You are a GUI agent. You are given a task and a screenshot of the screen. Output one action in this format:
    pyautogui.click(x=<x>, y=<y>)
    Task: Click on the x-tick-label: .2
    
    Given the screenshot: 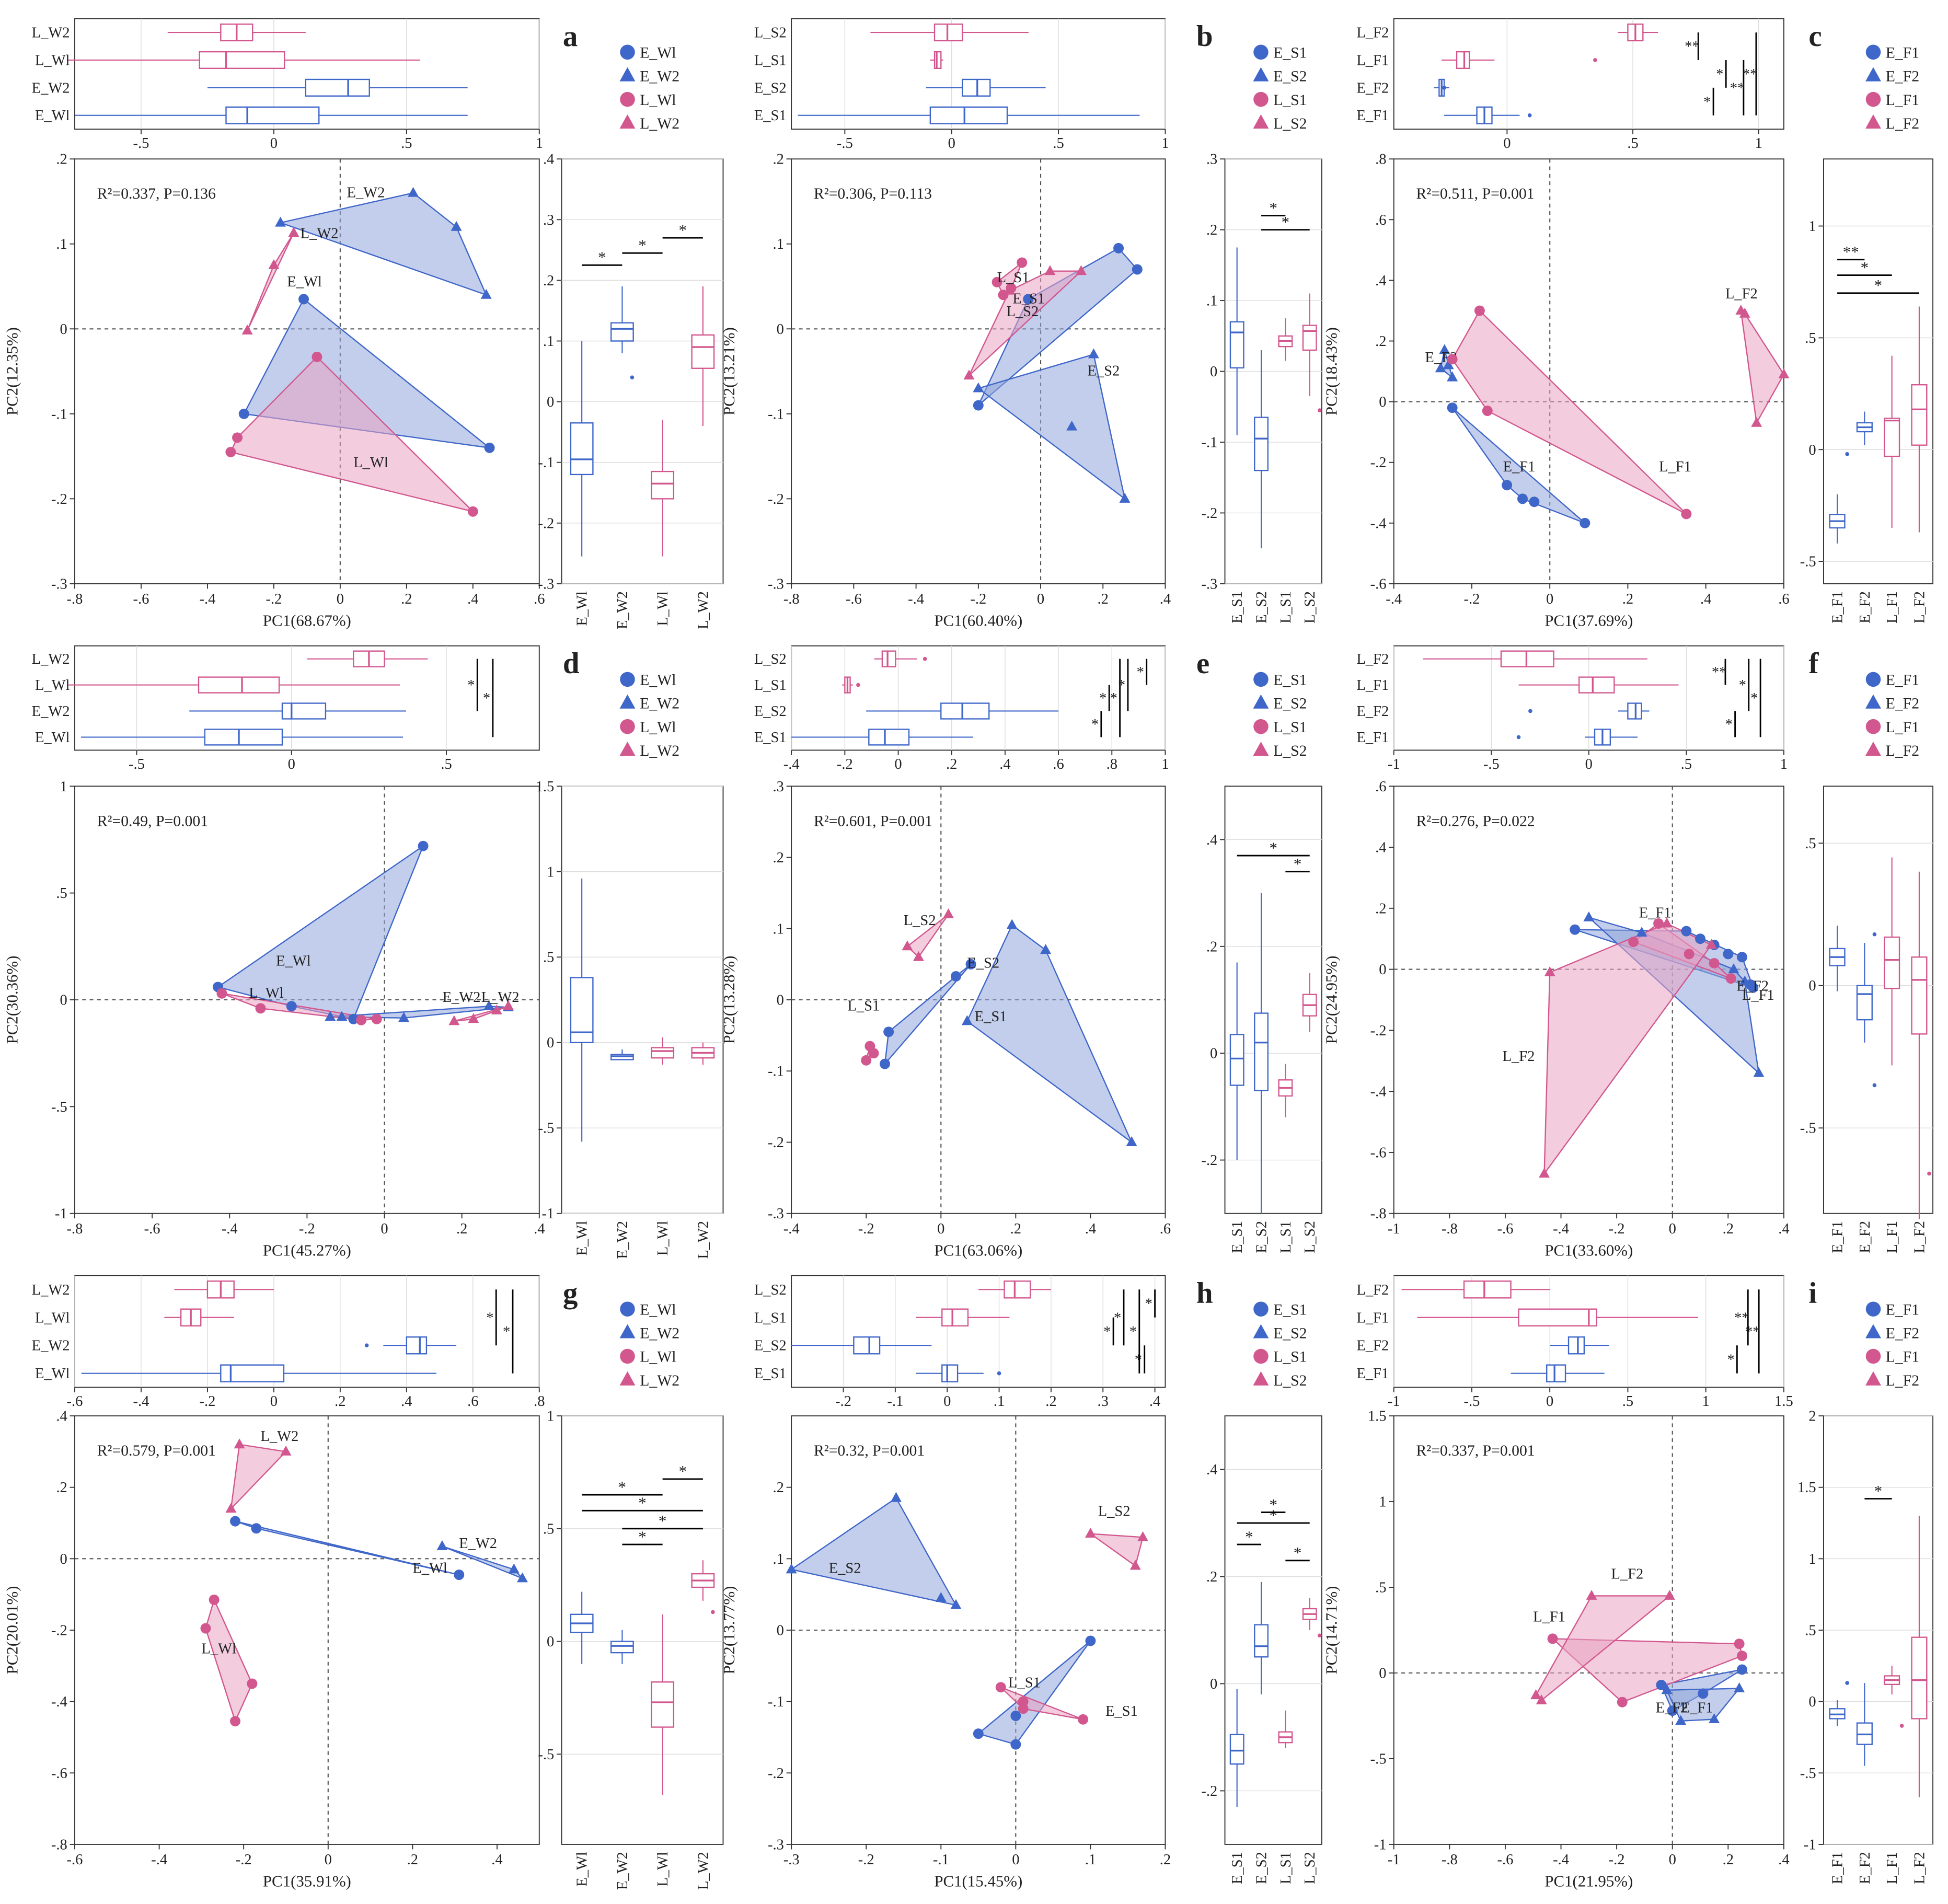 What is the action you would take?
    pyautogui.click(x=1103, y=599)
    